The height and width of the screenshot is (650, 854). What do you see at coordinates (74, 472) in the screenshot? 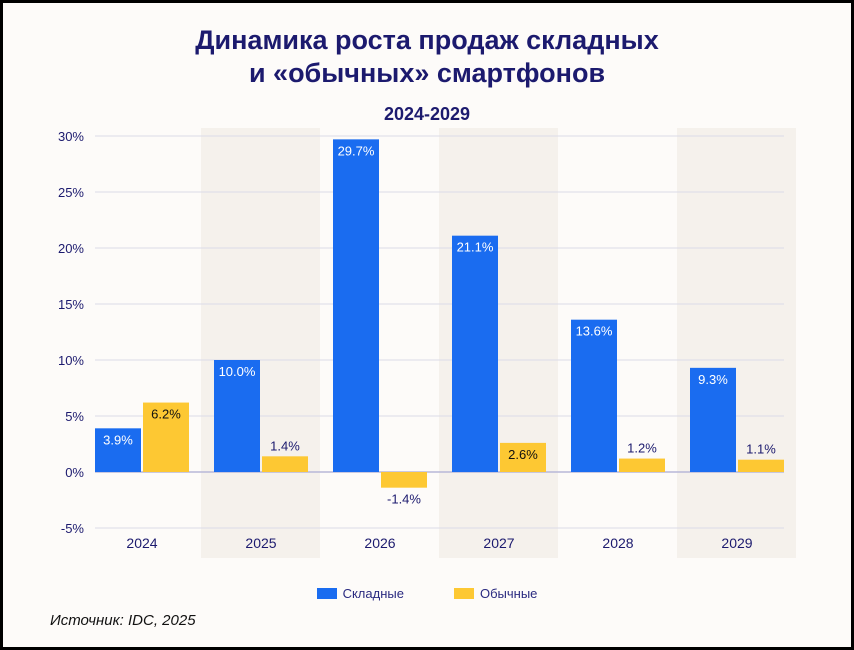
I see `y-tick-label: 0%` at bounding box center [74, 472].